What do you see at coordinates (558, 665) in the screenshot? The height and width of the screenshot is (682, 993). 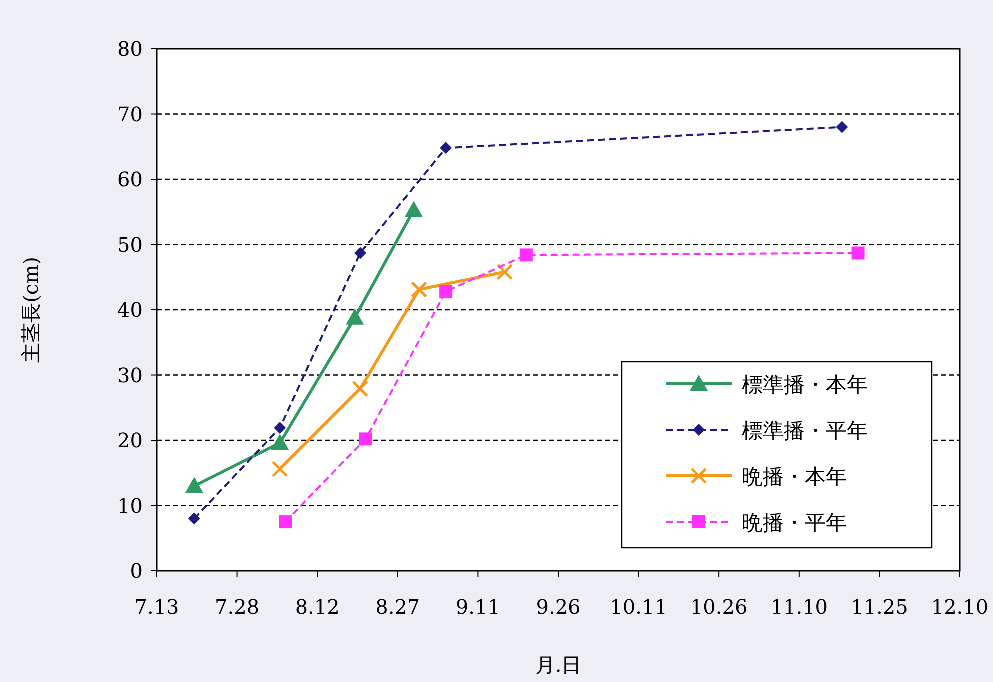 I see `x-axis-title: 月.日` at bounding box center [558, 665].